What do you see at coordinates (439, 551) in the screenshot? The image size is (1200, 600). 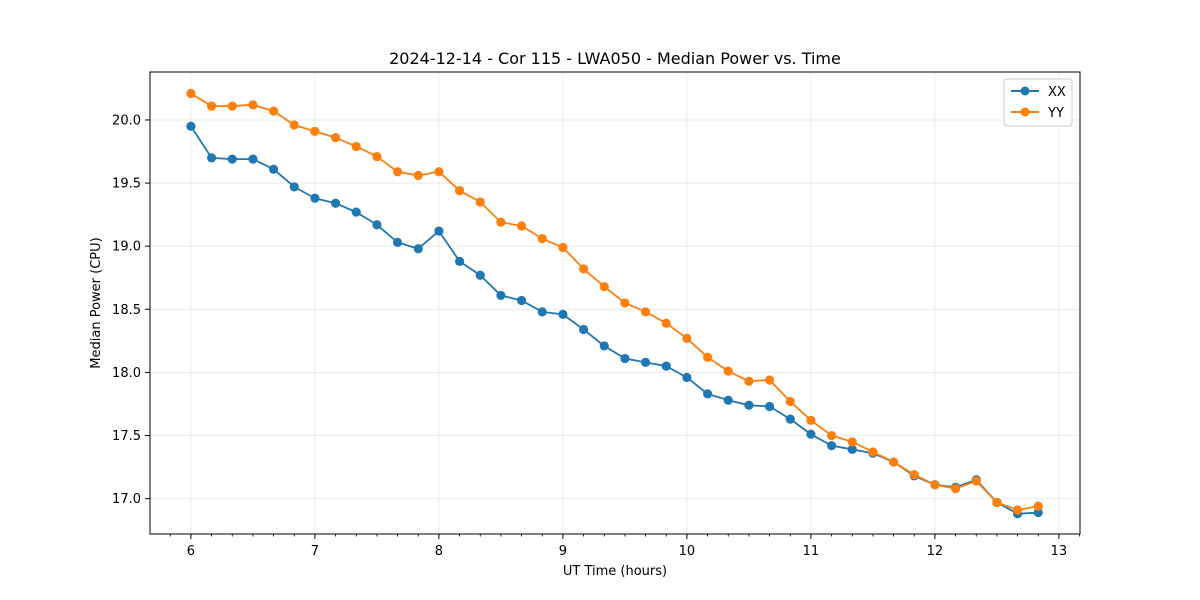 I see `x-tick-label: 8` at bounding box center [439, 551].